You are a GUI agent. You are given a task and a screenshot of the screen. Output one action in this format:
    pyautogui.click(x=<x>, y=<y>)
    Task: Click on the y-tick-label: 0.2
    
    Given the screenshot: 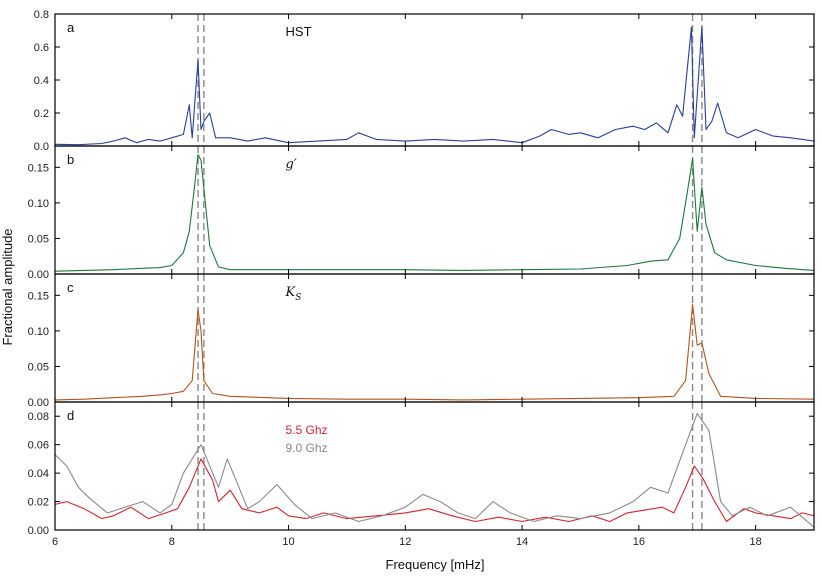 What is the action you would take?
    pyautogui.click(x=41, y=114)
    